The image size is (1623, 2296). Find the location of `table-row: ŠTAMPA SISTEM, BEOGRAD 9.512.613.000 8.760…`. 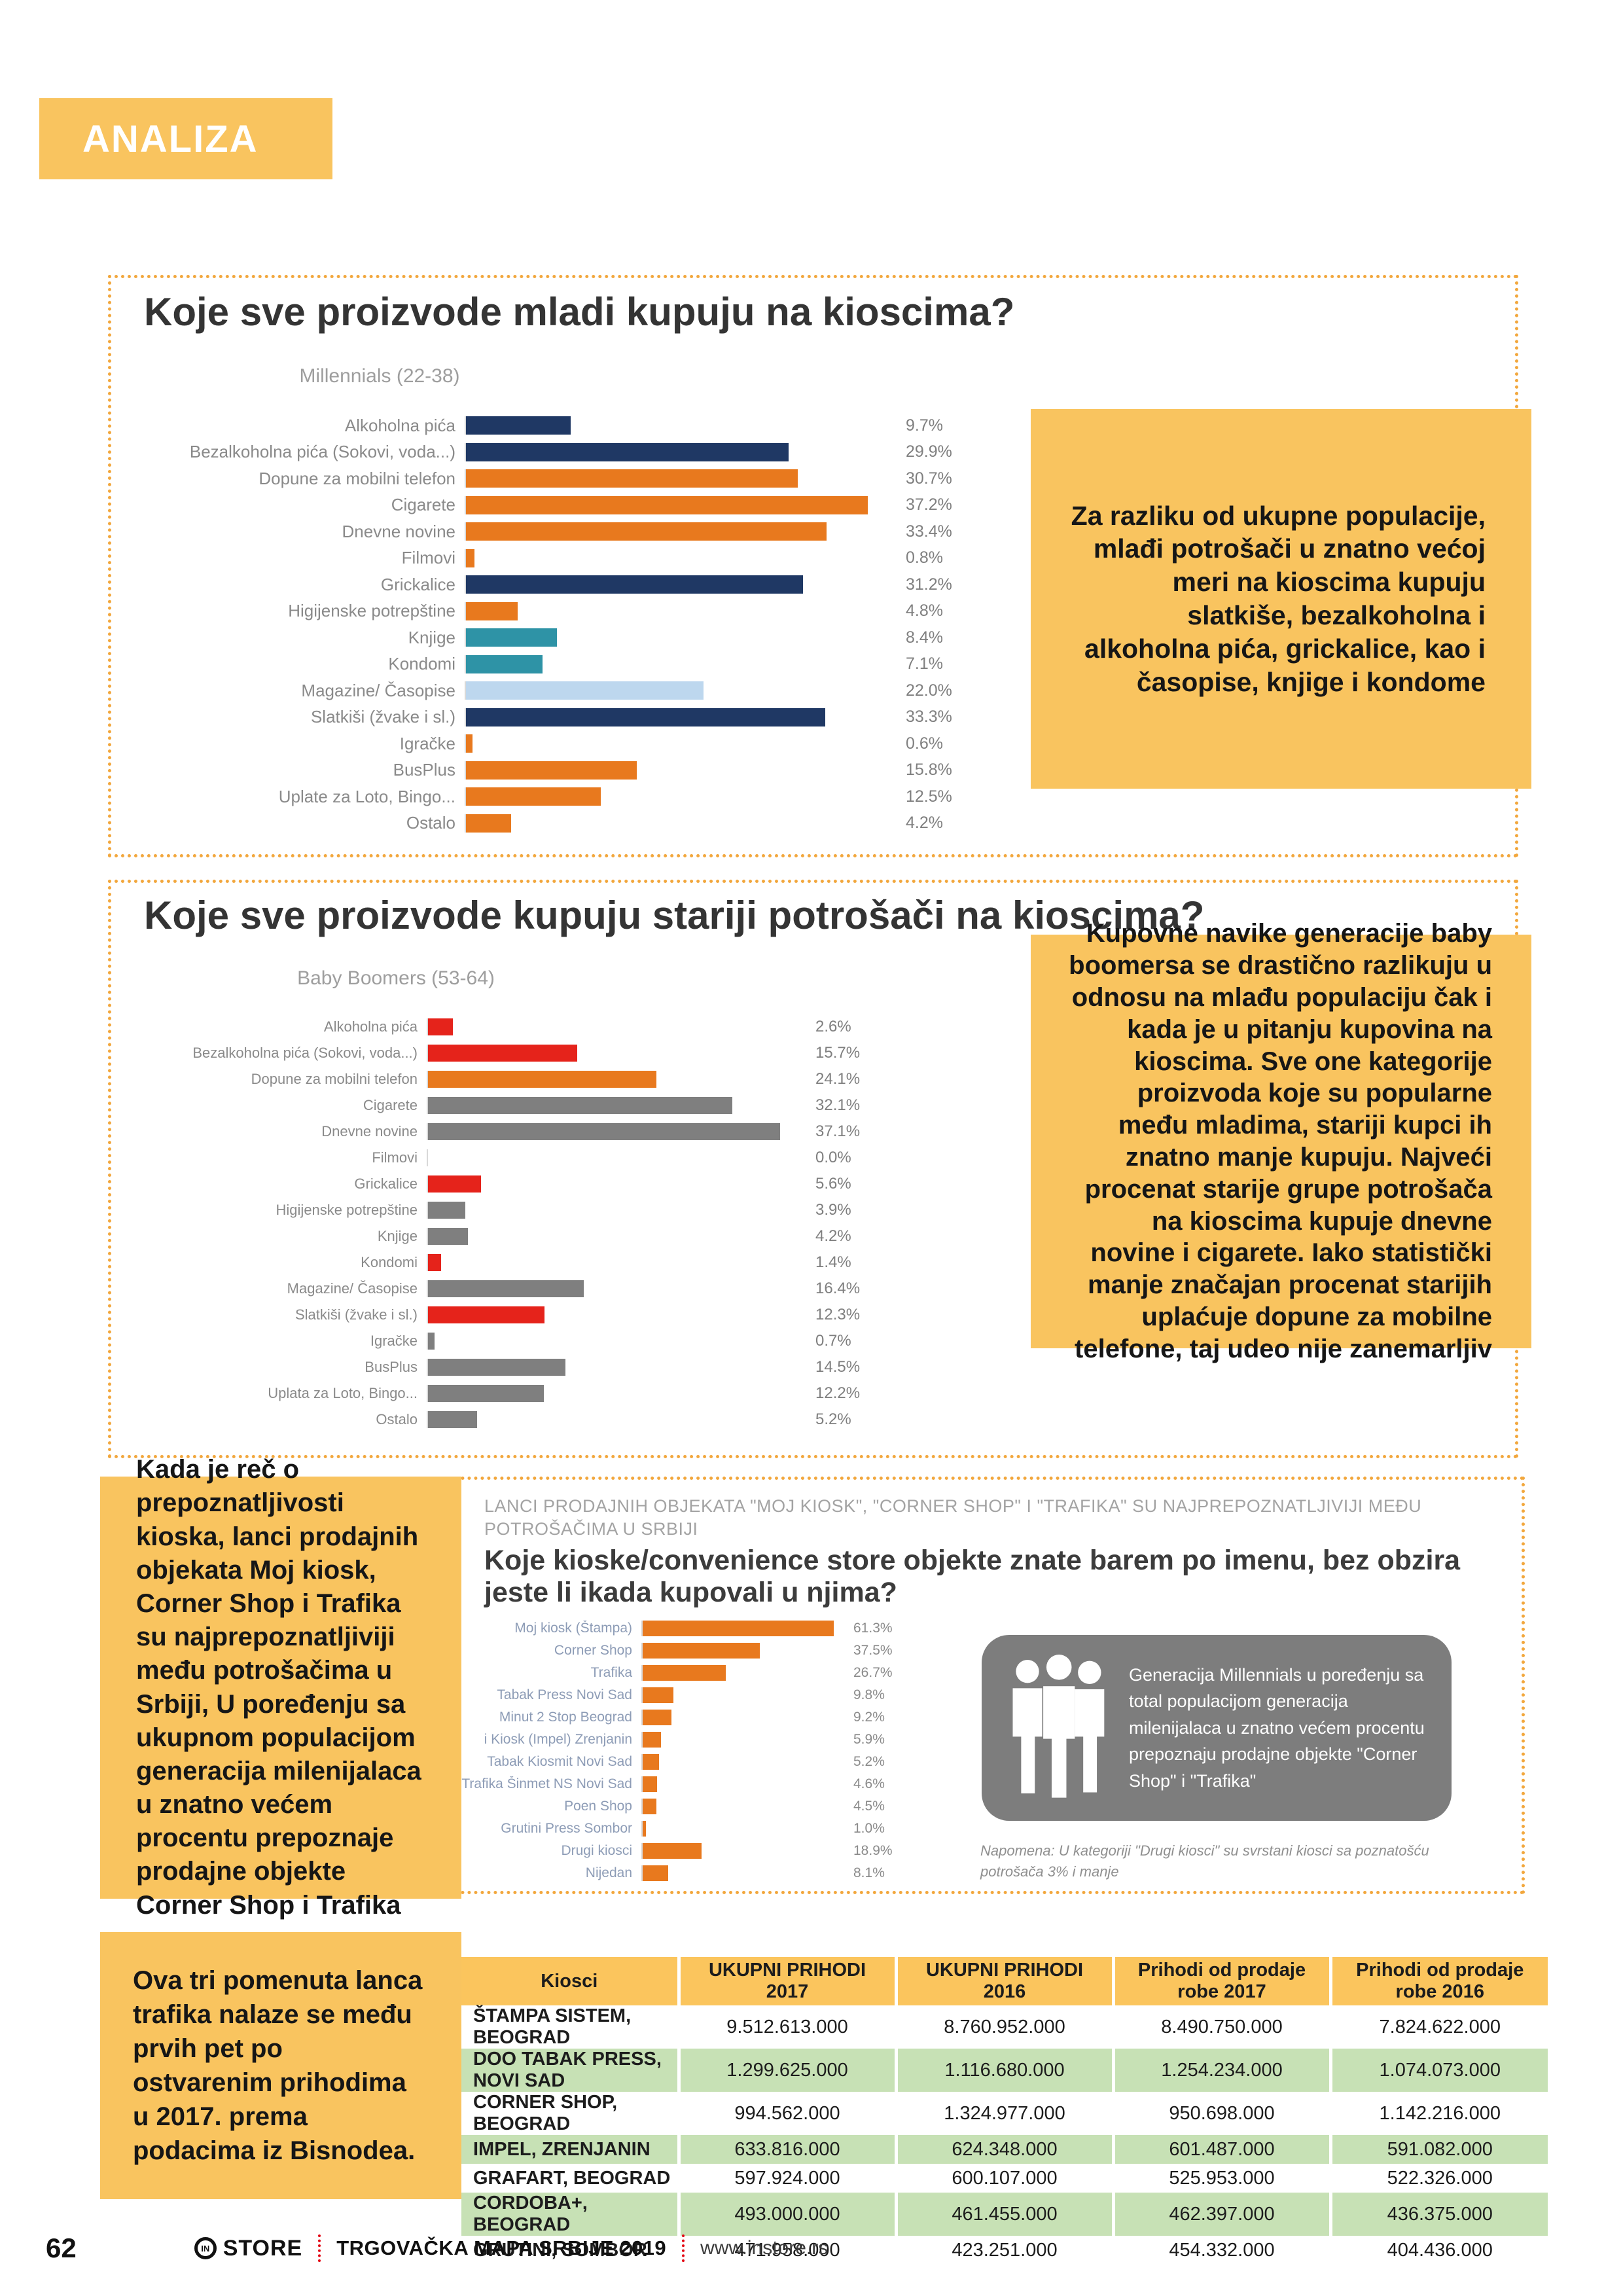

table-row: ŠTAMPA SISTEM, BEOGRAD 9.512.613.000 8.760… is located at coordinates (1005, 2027).